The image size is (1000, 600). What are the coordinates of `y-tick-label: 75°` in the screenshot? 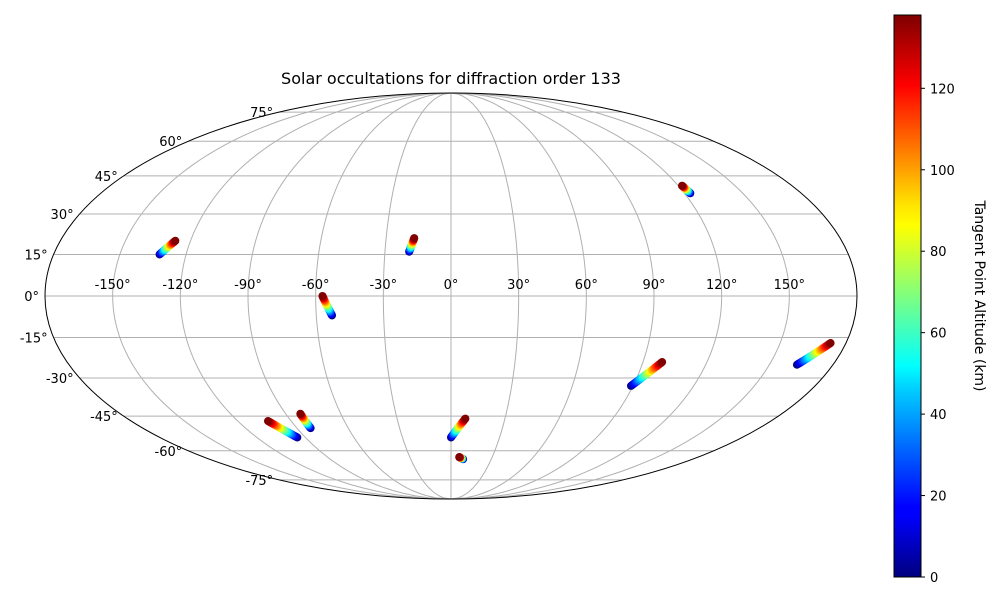 It's located at (261, 113).